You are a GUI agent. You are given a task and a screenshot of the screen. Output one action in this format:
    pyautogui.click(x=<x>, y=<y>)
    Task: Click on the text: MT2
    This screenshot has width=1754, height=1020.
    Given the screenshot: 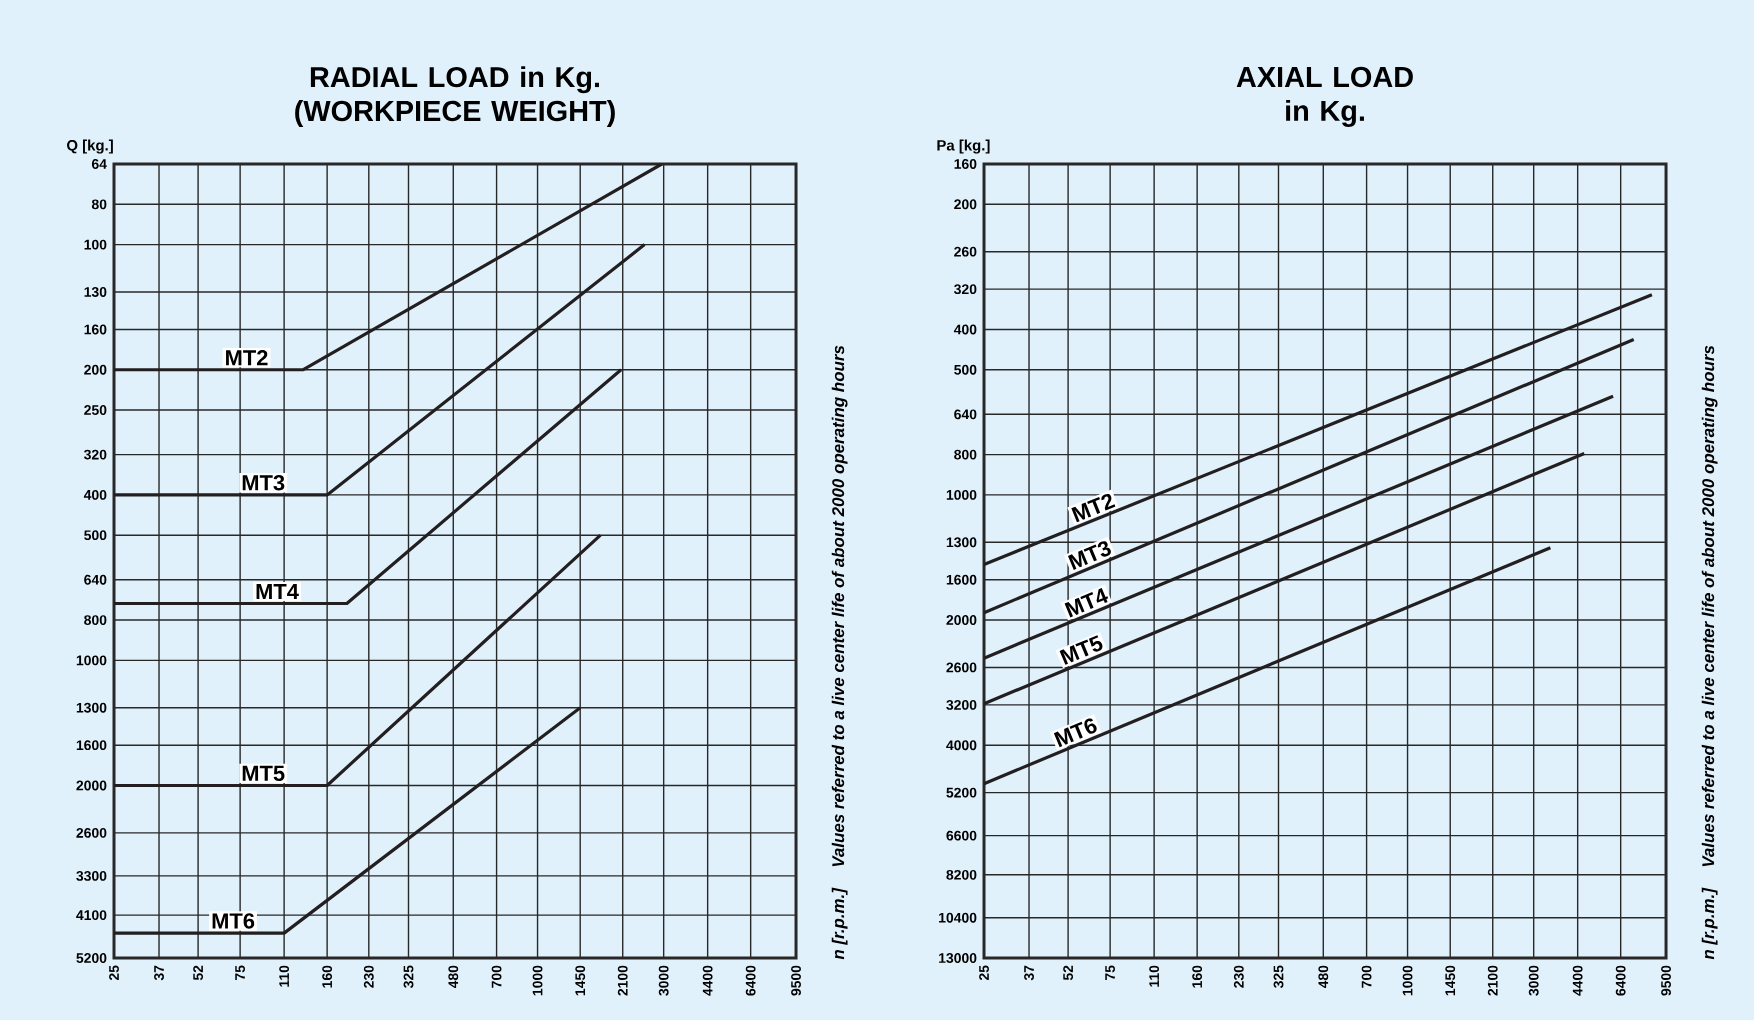 What is the action you would take?
    pyautogui.click(x=1093, y=508)
    